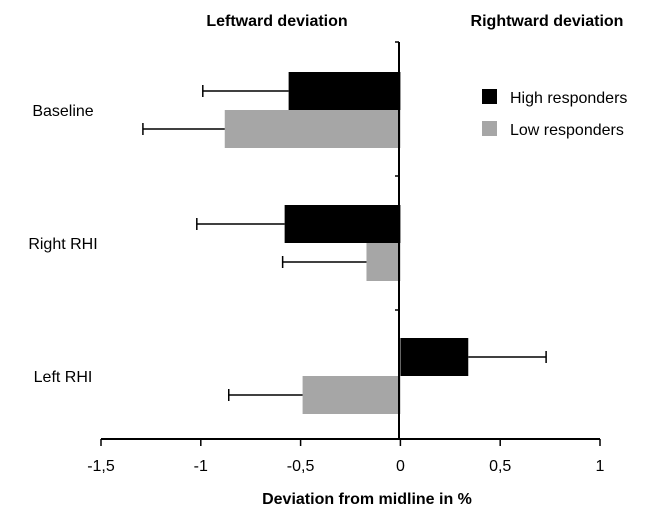  I want to click on x-tick-label-5: 1, so click(600, 466).